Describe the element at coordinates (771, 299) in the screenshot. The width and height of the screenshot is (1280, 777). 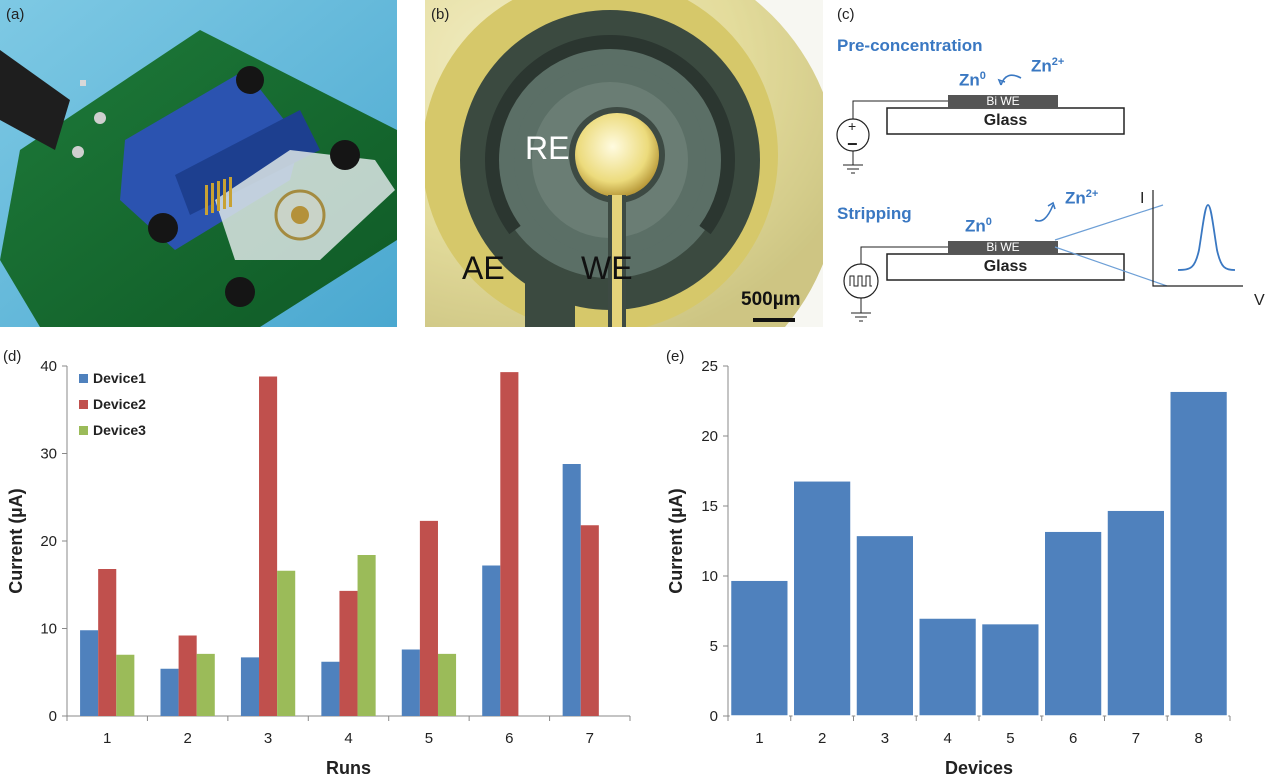
I see `scale-bar-label: 500µm` at that location.